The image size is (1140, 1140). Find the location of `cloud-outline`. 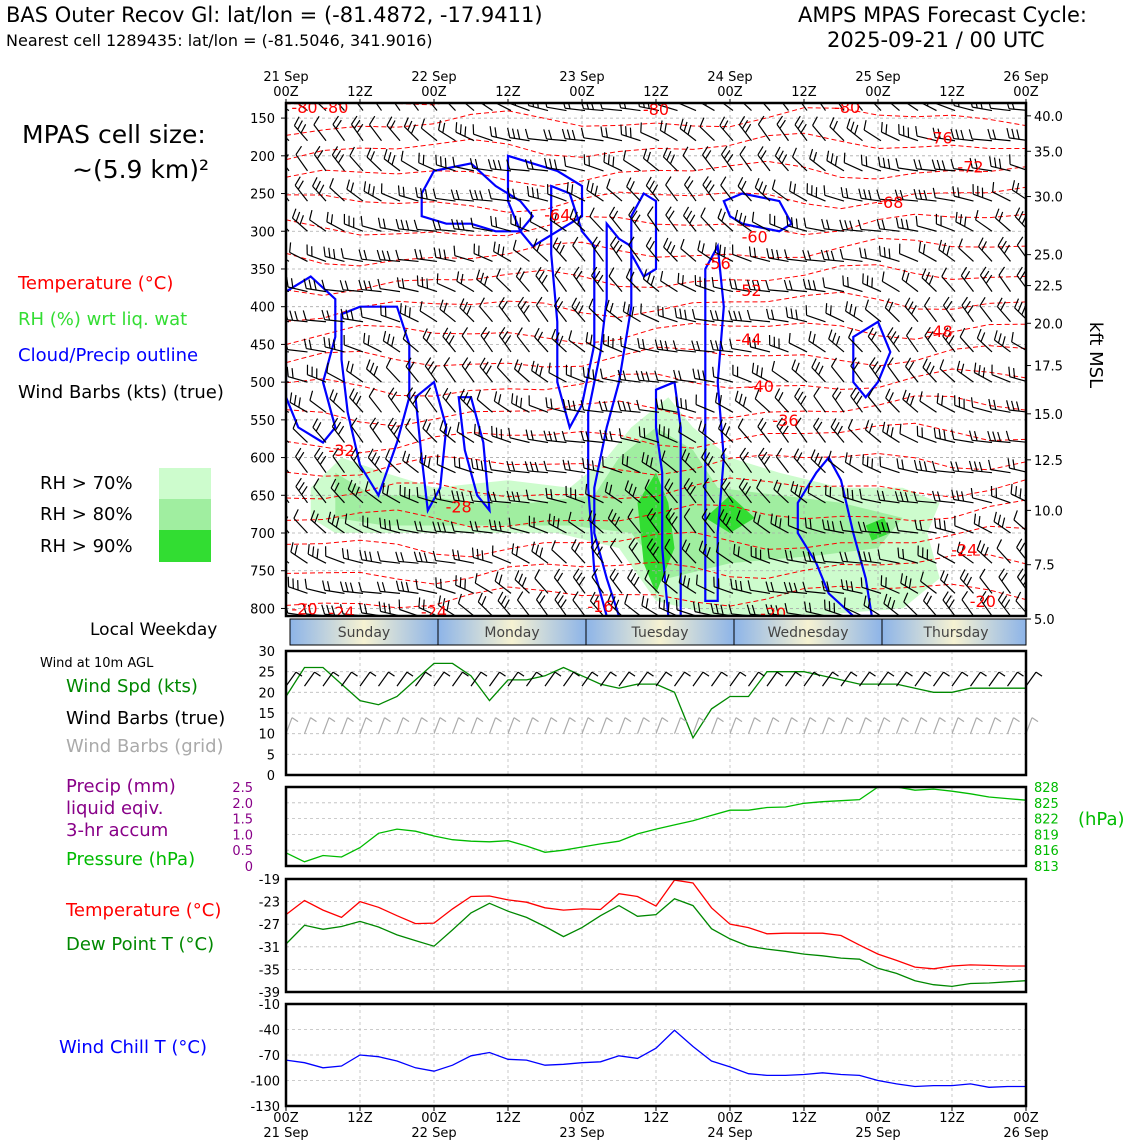

cloud-outline is located at coordinates (477, 197).